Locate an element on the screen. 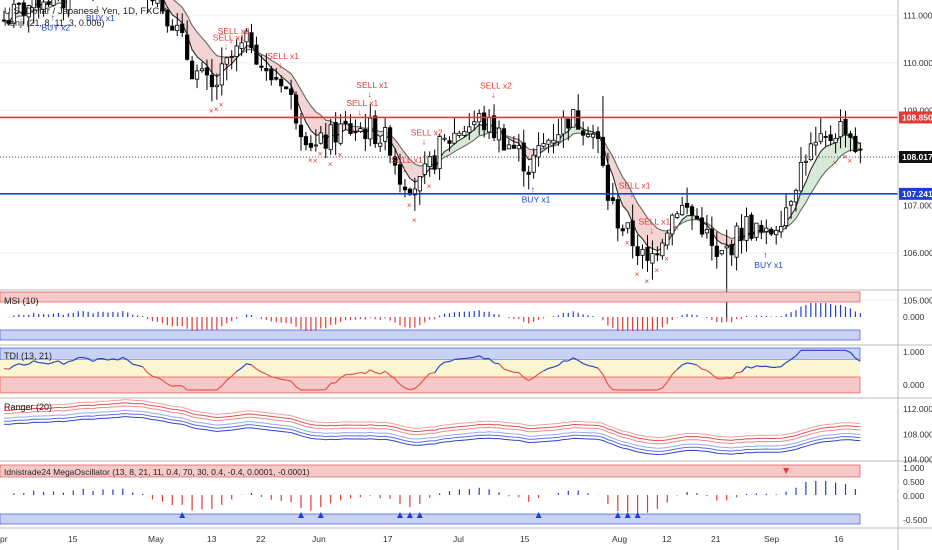 The height and width of the screenshot is (550, 932). tdi-label: TDI (13, 21) is located at coordinates (28, 356).